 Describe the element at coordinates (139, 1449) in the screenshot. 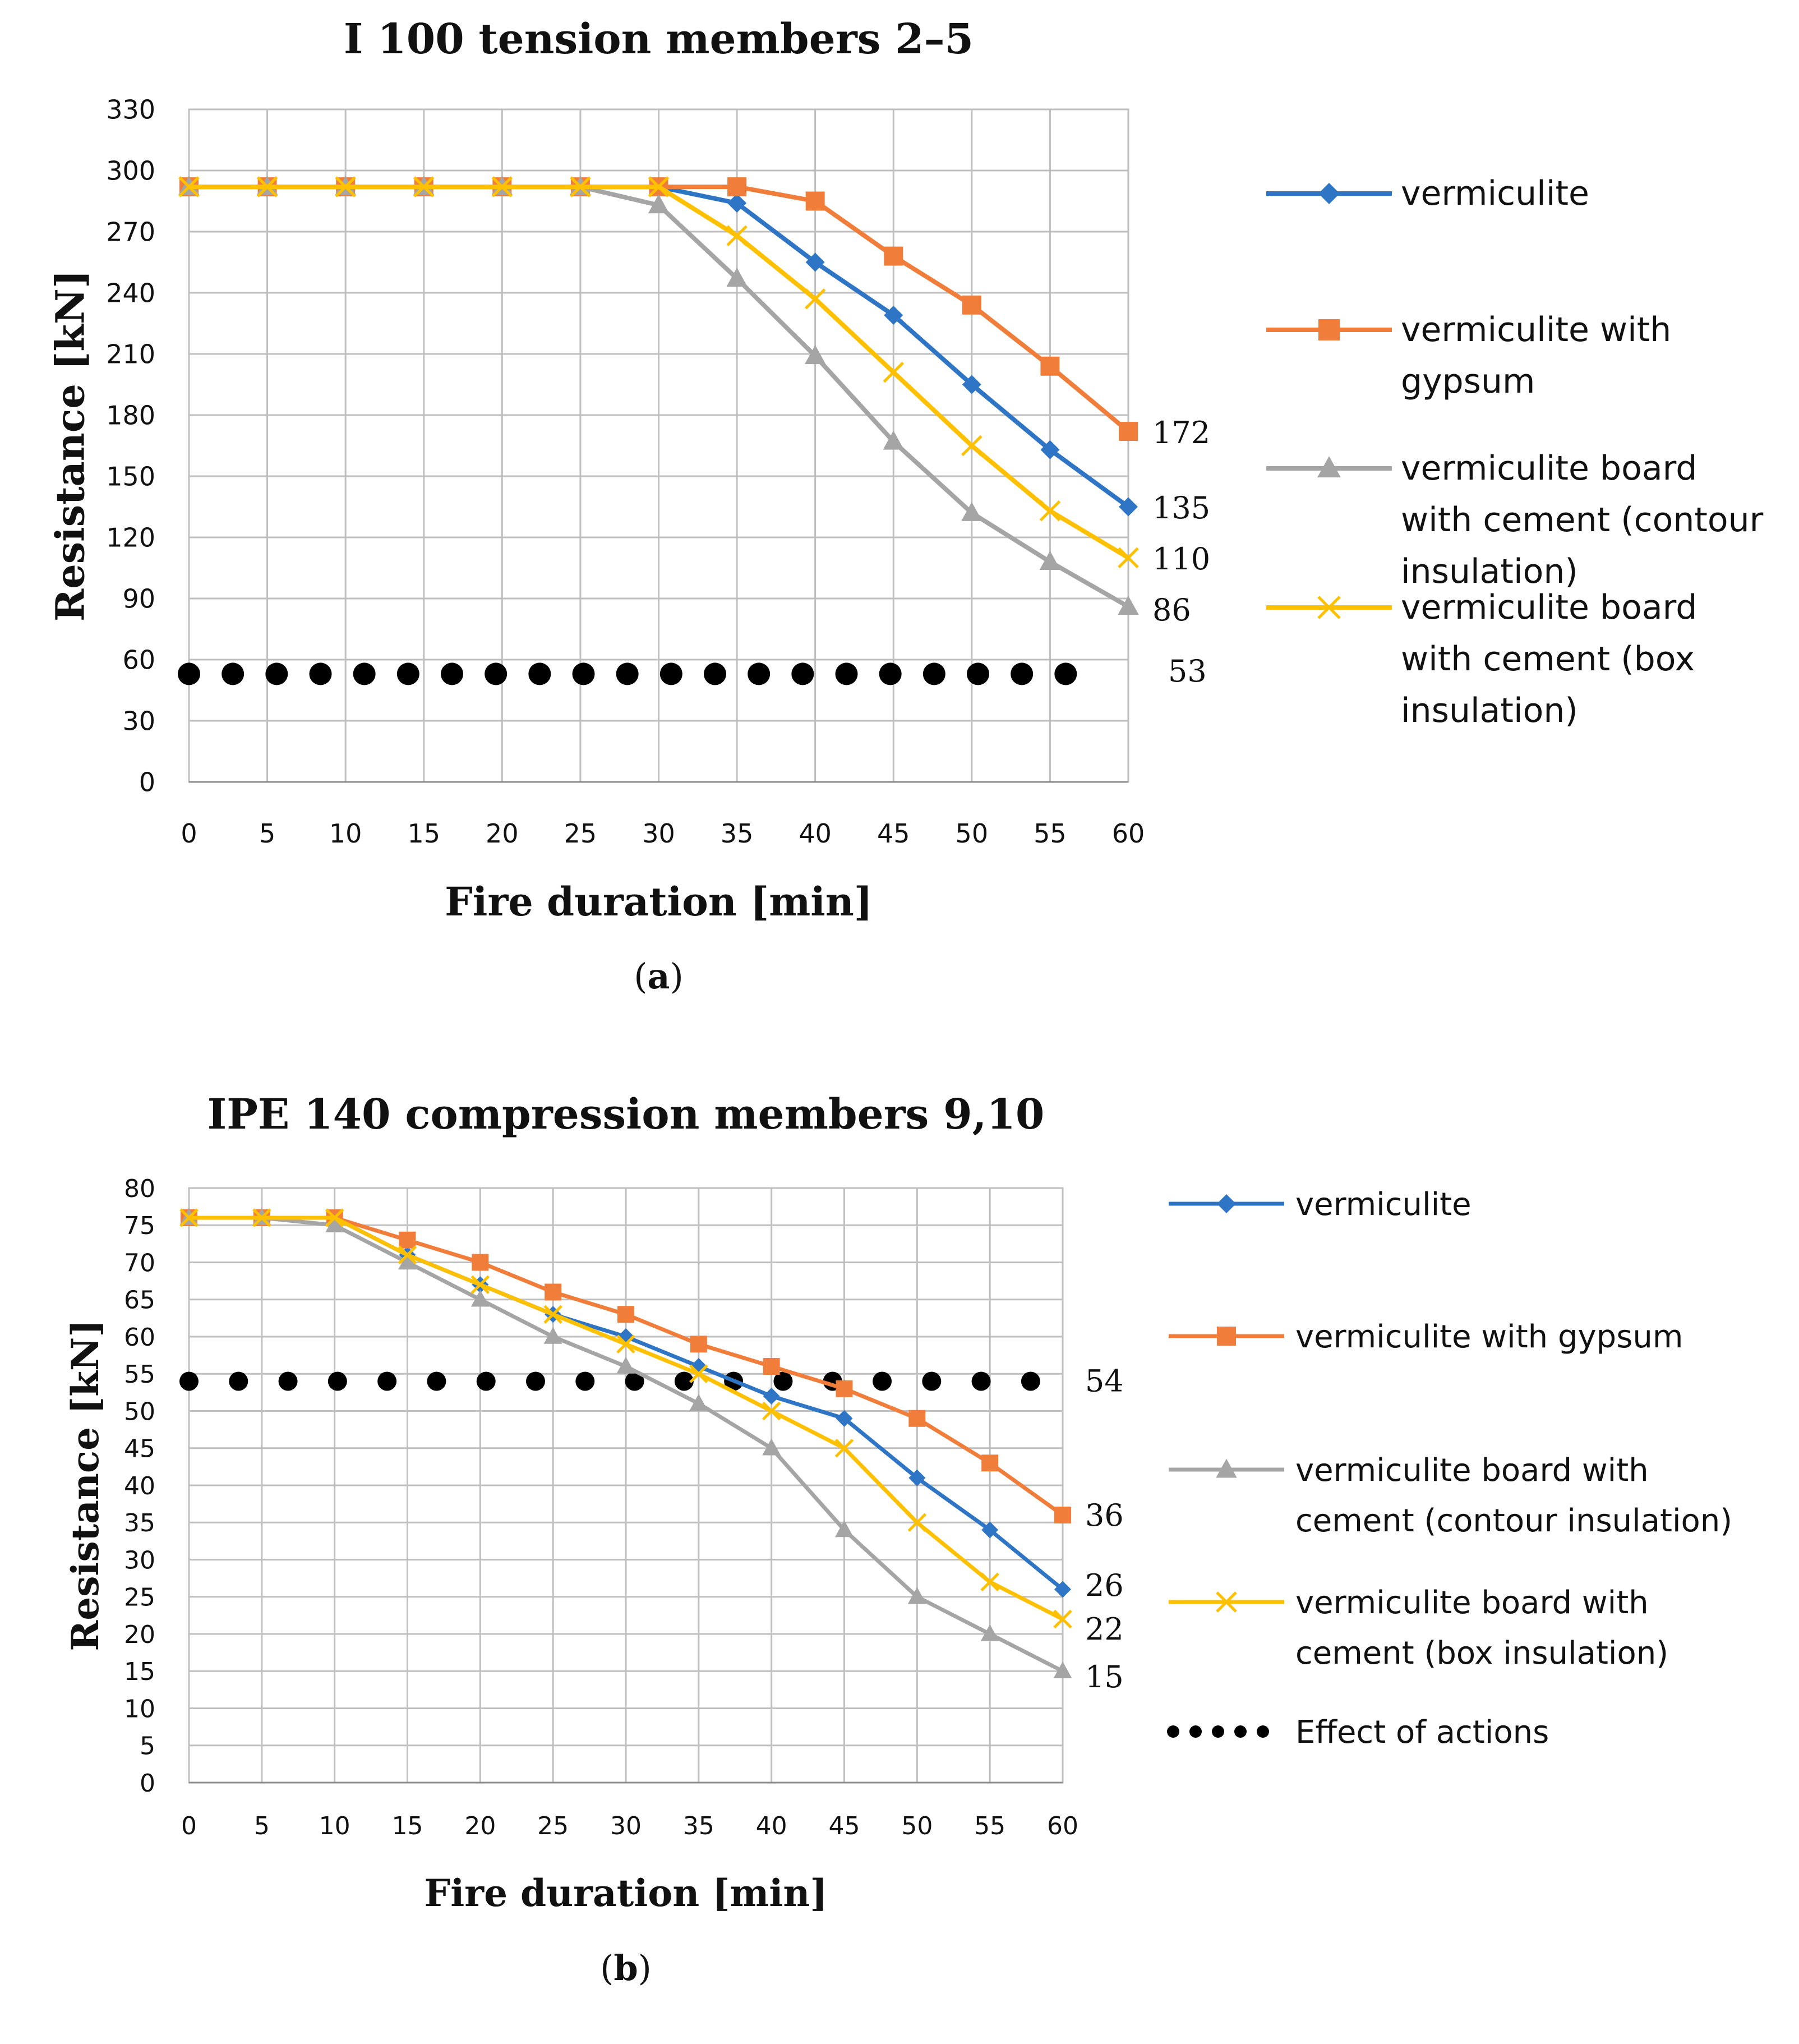

I see `y-tick-label: 45` at that location.